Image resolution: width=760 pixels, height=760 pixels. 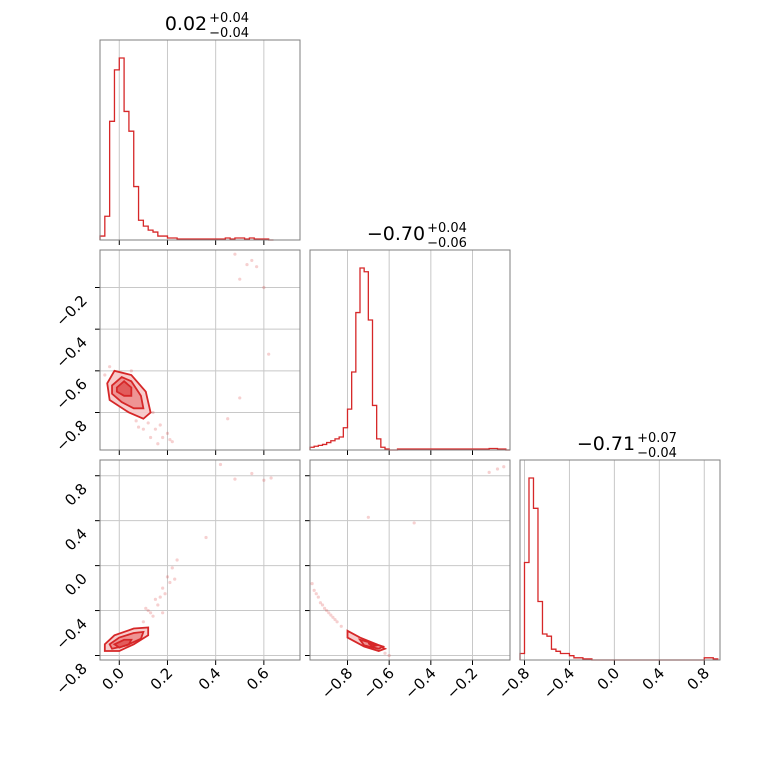 I want to click on panel-row3-col3: −0.8 −0.4 0.0 0.4 0.8 −0.71 +0.07−0.04, so click(x=608, y=567).